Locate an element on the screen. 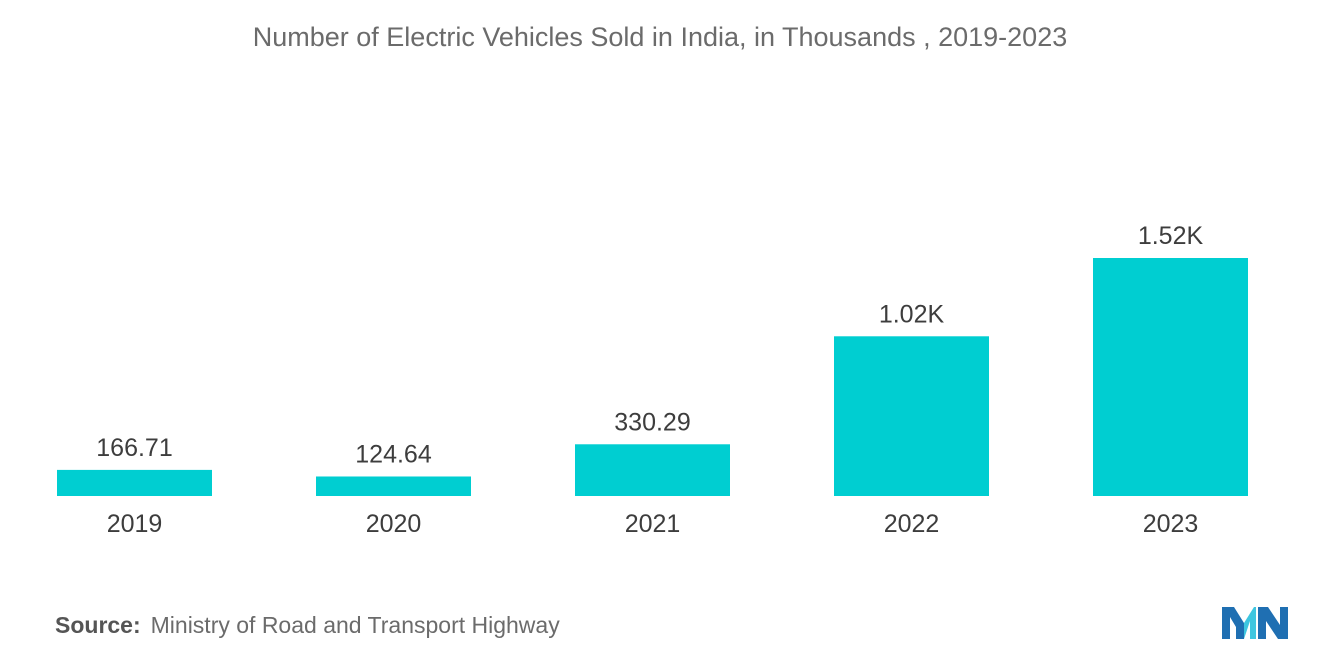 The width and height of the screenshot is (1320, 665). source-label: Source: is located at coordinates (98, 625).